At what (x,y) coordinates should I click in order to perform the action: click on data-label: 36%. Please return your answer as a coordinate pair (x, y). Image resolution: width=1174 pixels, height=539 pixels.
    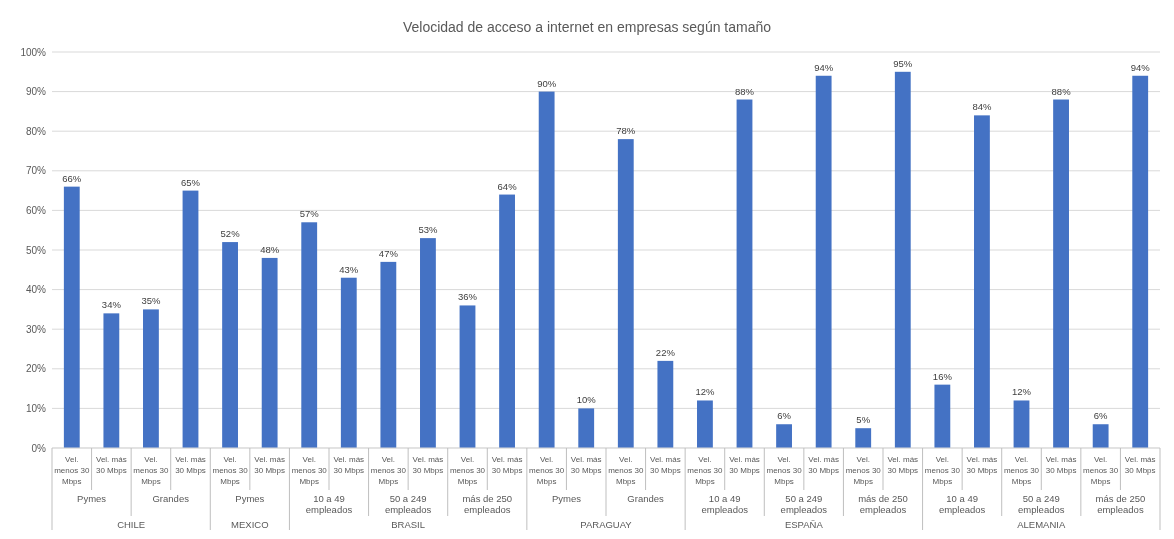
    Looking at the image, I should click on (467, 297).